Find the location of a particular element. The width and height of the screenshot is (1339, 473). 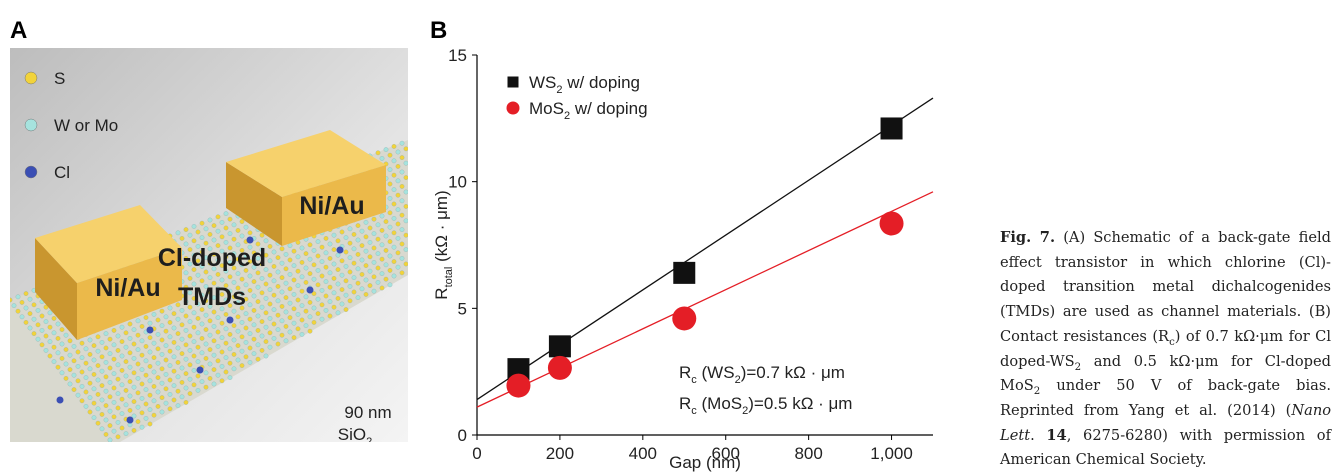

caption-text: 14 is located at coordinates (1056, 435).